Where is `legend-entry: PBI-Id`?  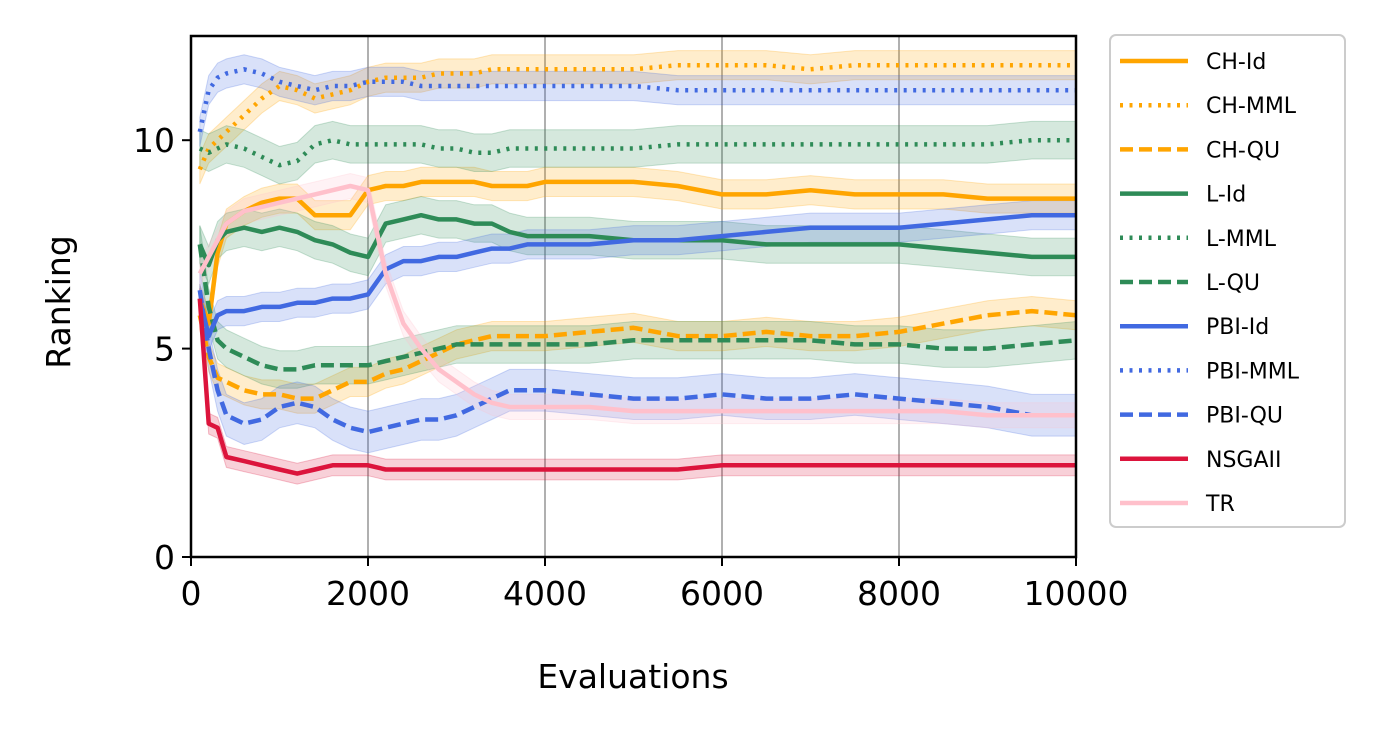 legend-entry: PBI-Id is located at coordinates (1194, 327).